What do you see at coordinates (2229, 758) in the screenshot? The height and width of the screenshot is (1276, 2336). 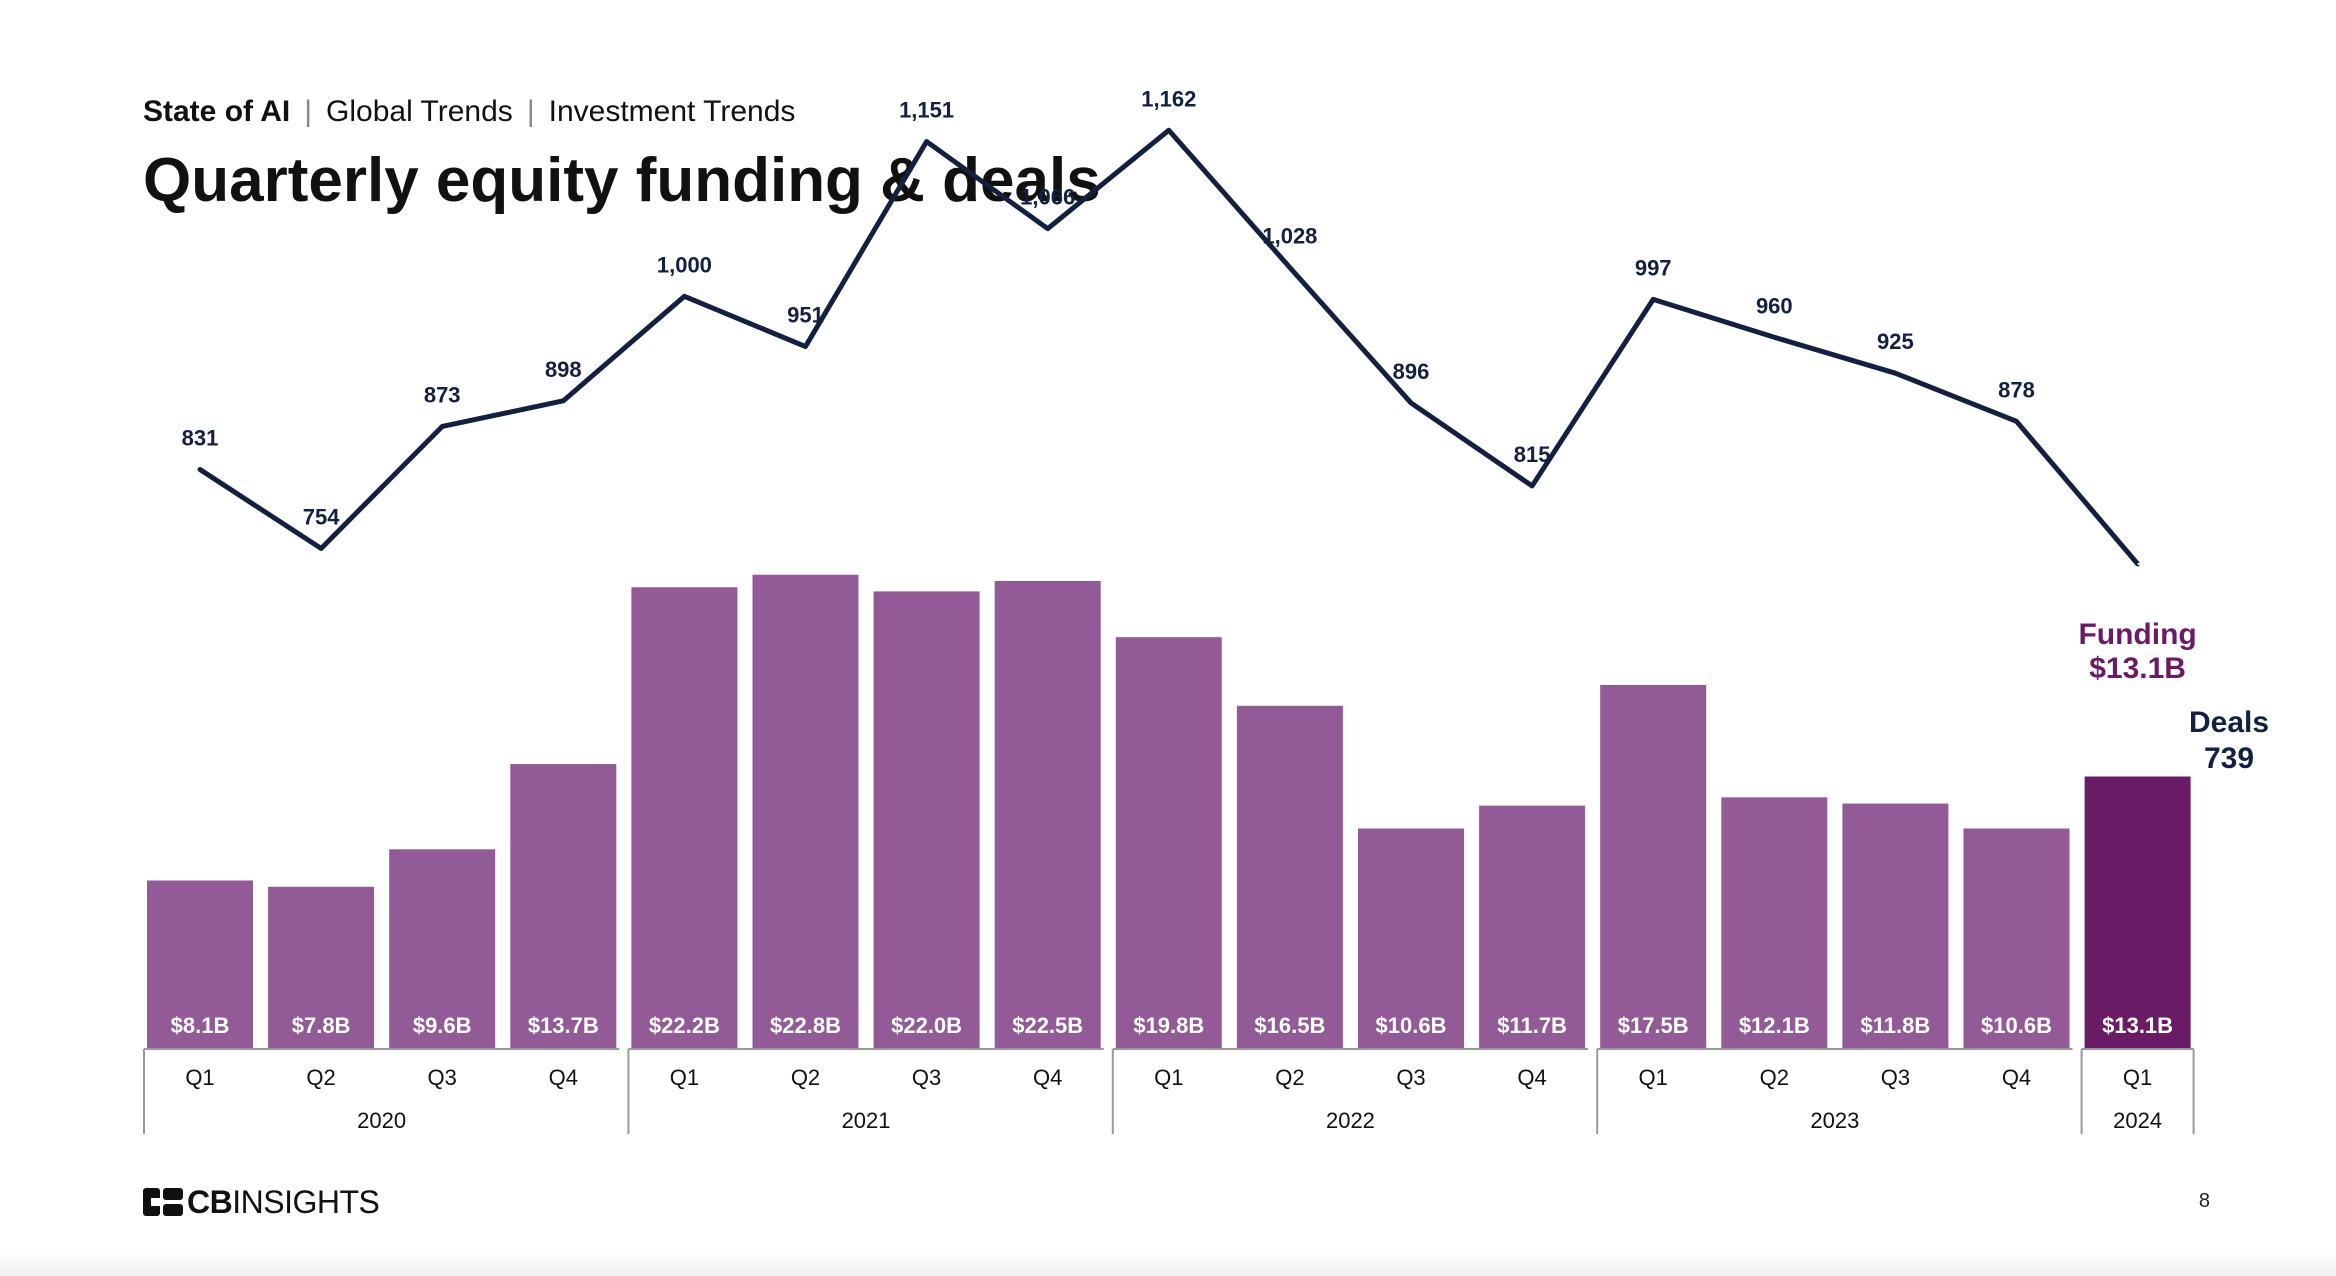 I see `deals-callout-value: 739` at bounding box center [2229, 758].